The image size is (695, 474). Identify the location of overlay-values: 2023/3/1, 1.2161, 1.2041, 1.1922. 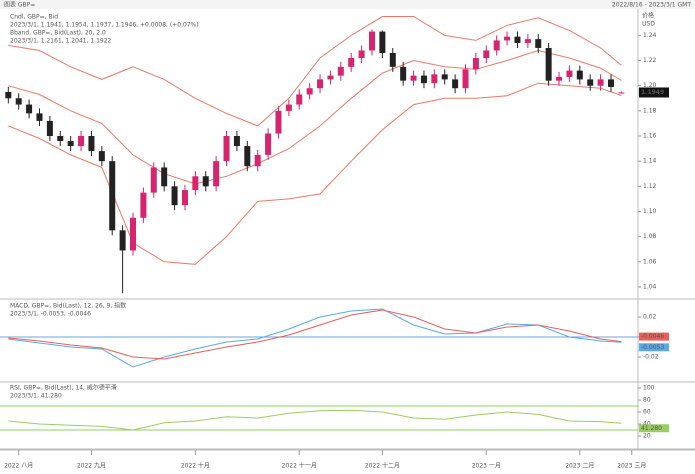
(61, 41).